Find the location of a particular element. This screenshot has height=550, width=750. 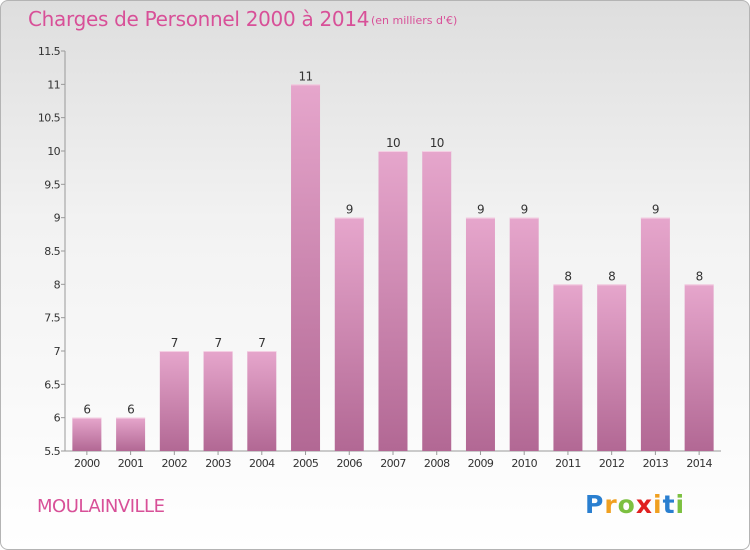

y-tick-label: 6.5 is located at coordinates (52, 384).